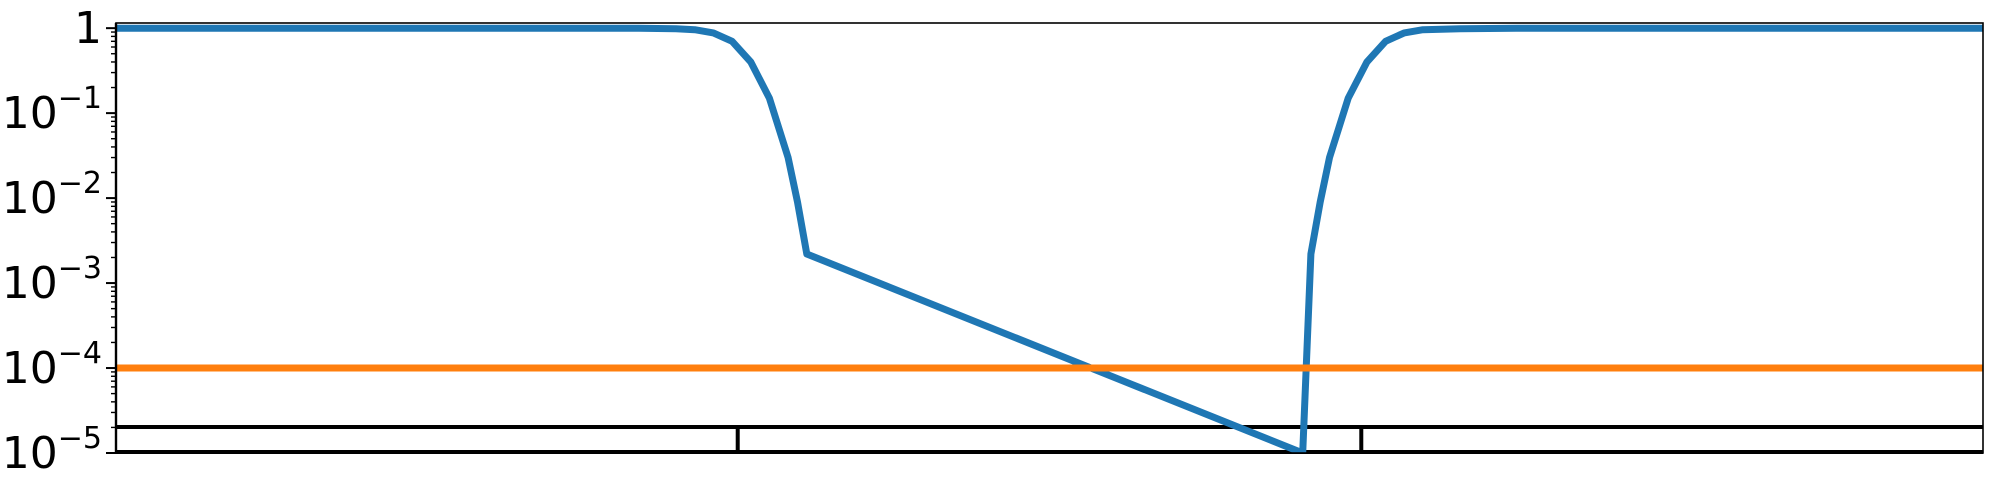 Image resolution: width=1990 pixels, height=489 pixels. Describe the element at coordinates (52, 195) in the screenshot. I see `y-tick-label: 10⁻²` at that location.